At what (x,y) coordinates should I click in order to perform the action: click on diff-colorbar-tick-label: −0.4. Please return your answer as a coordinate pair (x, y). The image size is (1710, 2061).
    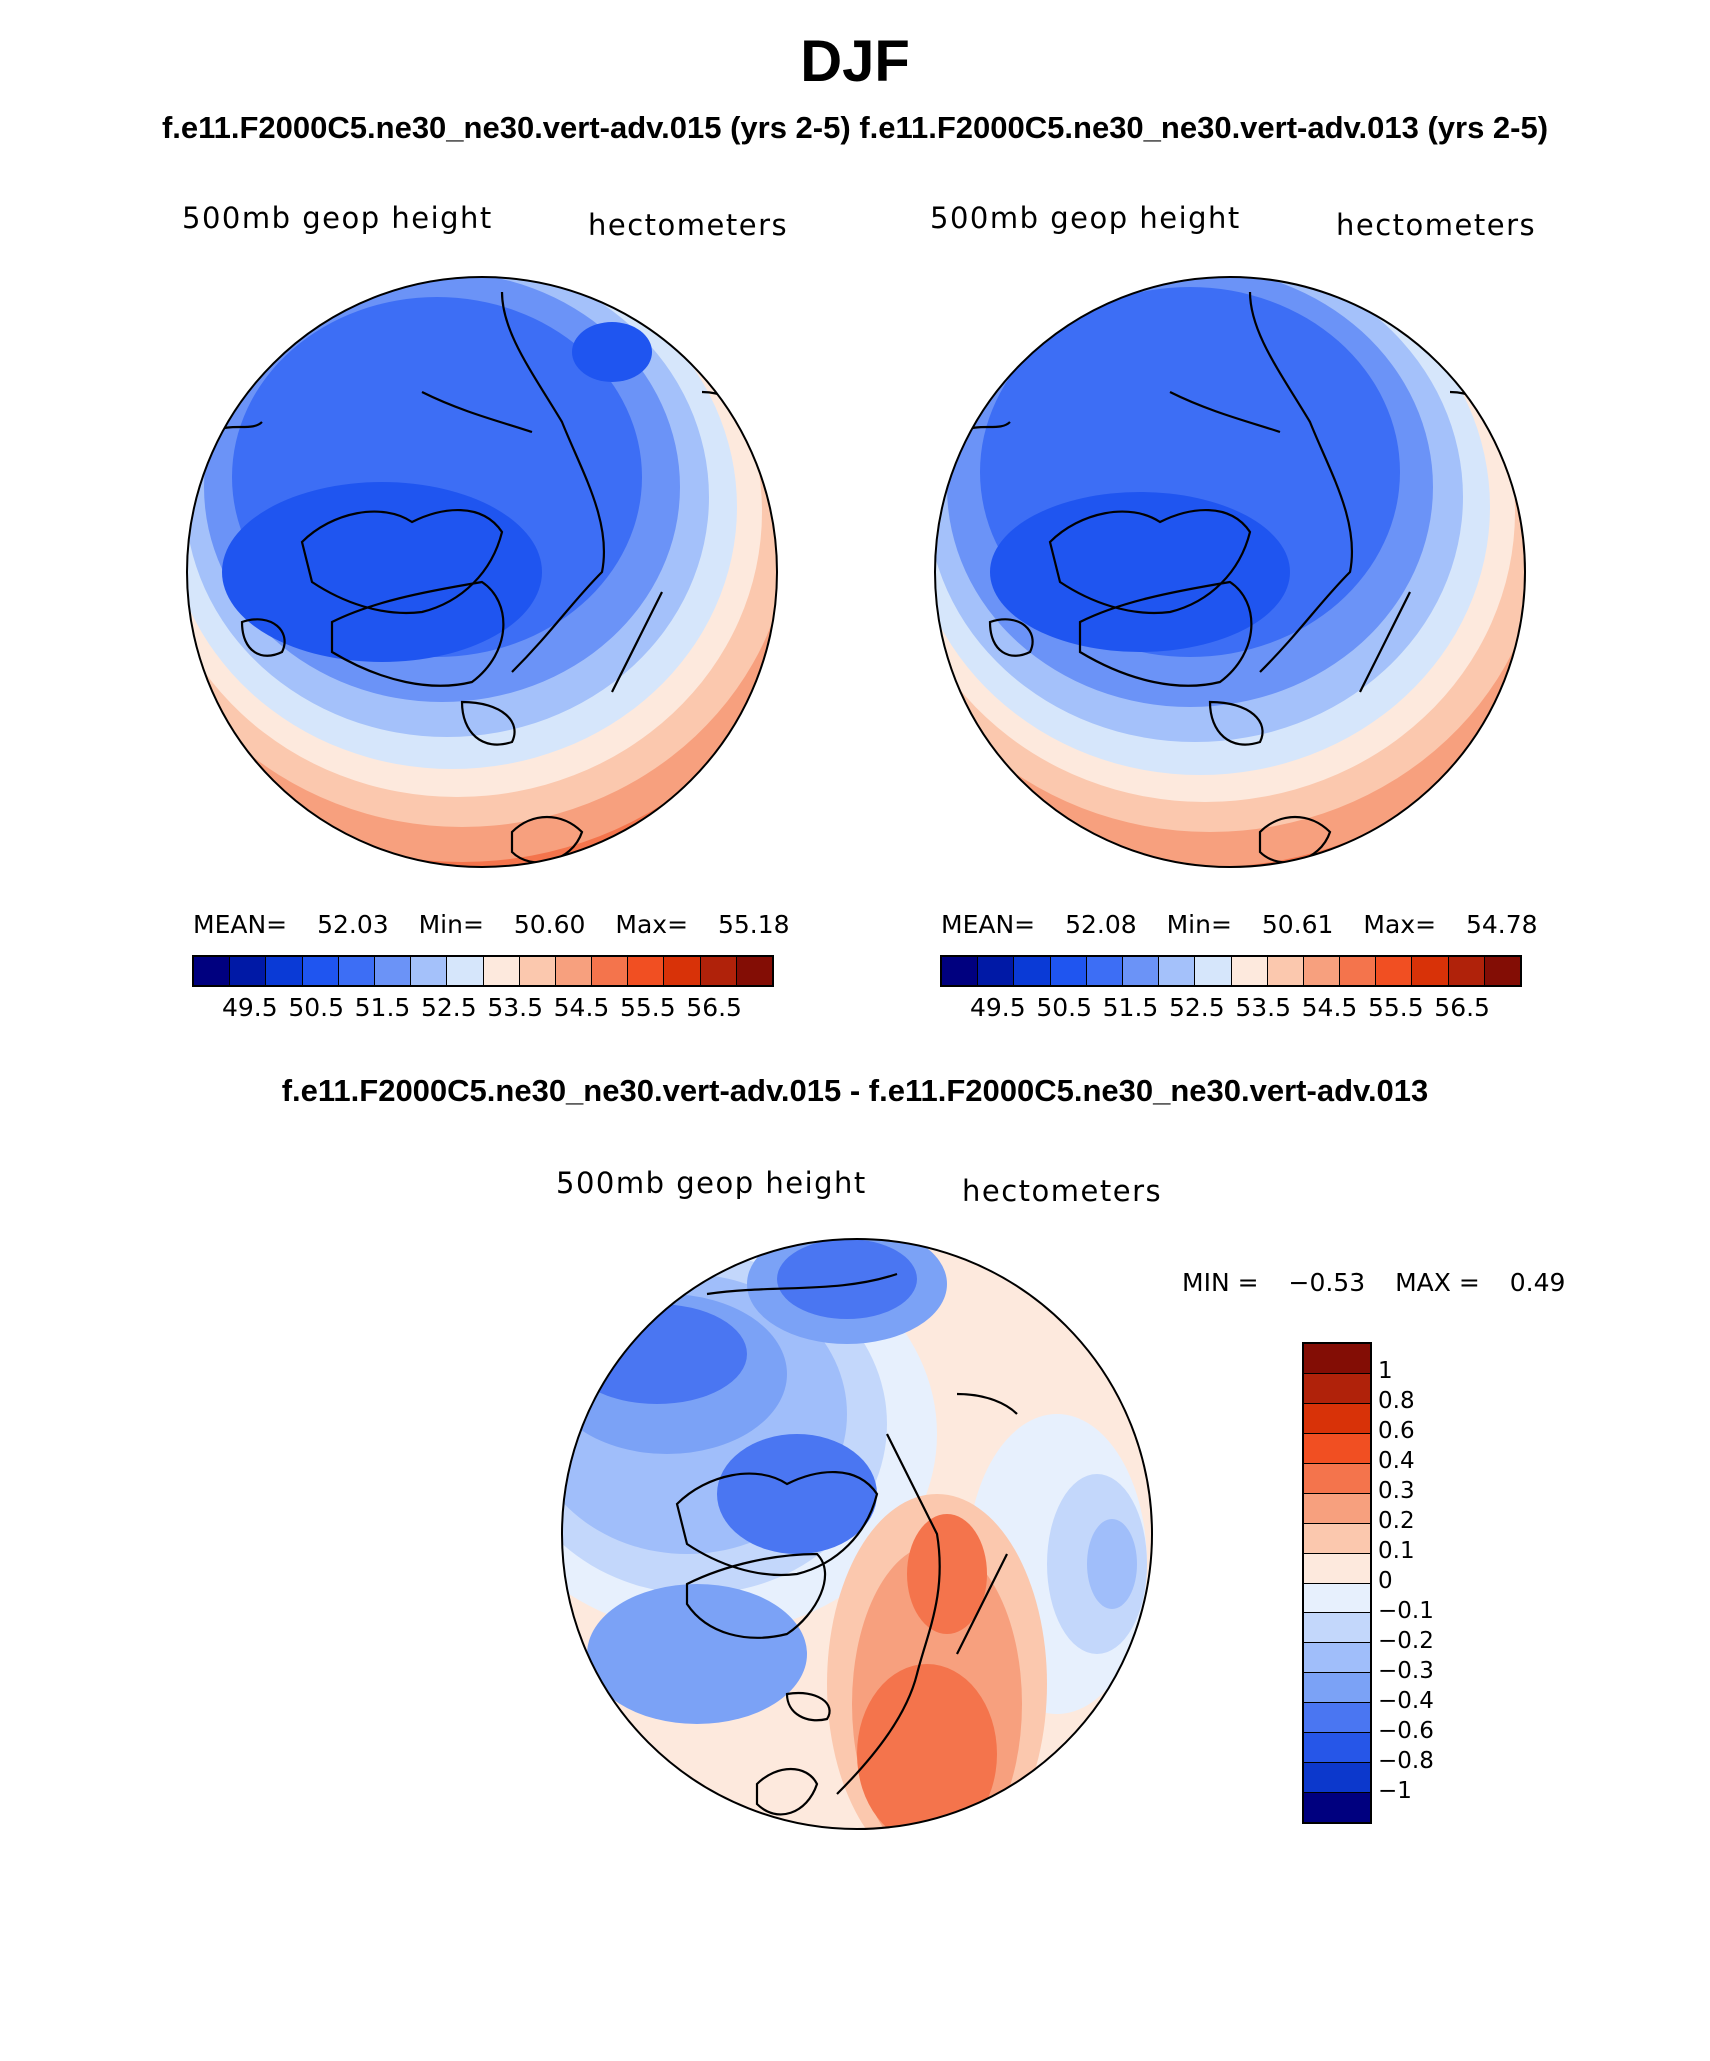
    Looking at the image, I should click on (1406, 1701).